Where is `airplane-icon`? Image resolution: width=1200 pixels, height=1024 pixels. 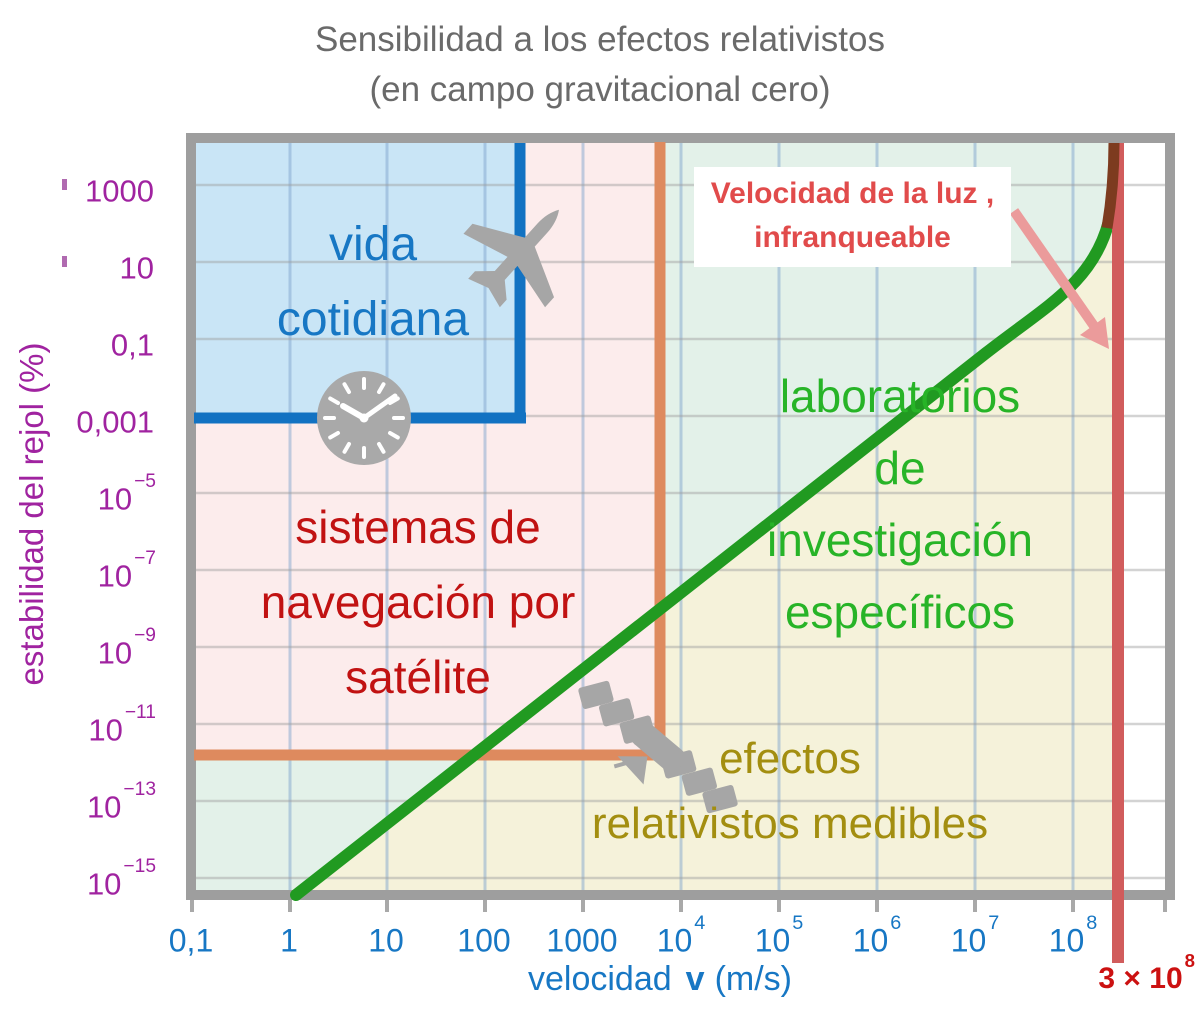 airplane-icon is located at coordinates (511, 258).